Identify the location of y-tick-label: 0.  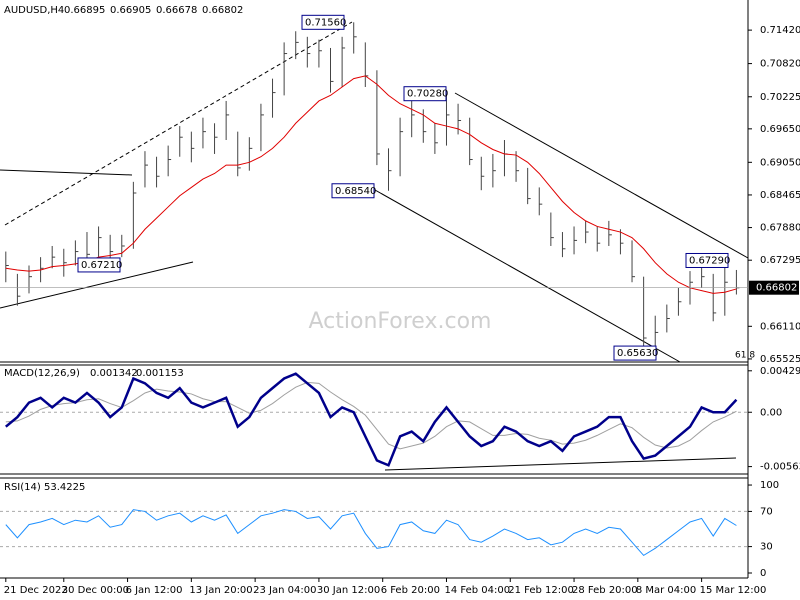
(763, 573).